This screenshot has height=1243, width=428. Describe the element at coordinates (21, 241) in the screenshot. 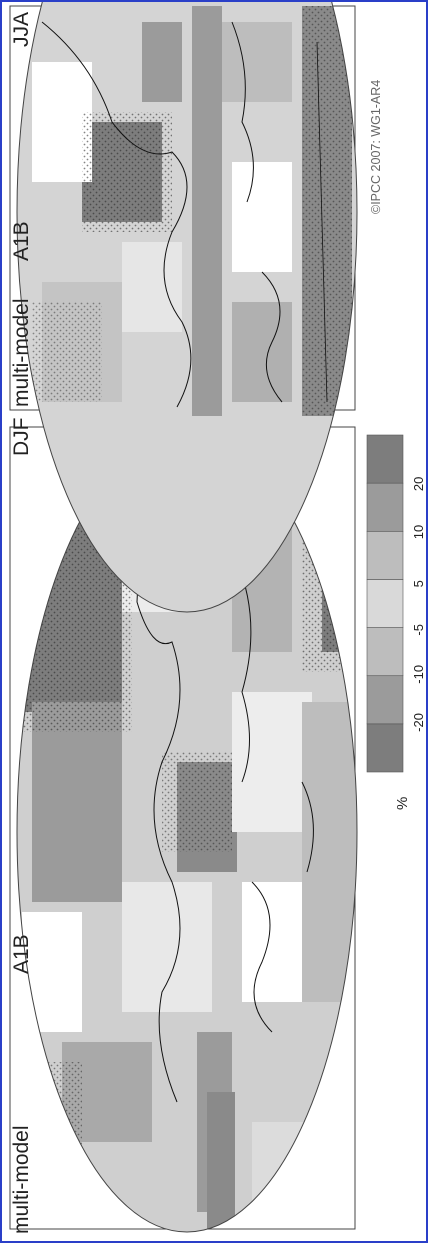

I see `panel-scenario-label-jja: A1B` at that location.